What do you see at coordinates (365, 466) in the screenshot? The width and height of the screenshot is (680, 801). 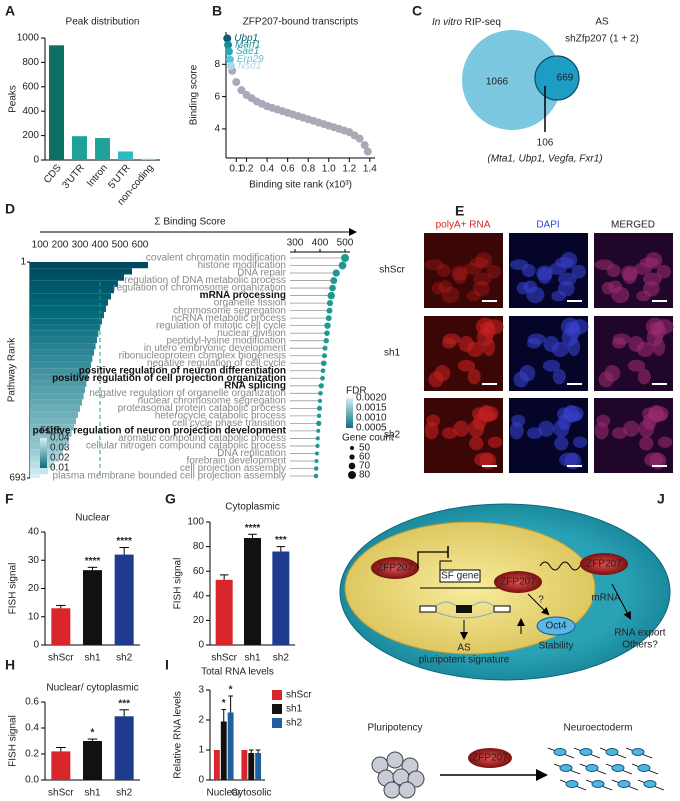 I see `legend-label: 70` at bounding box center [365, 466].